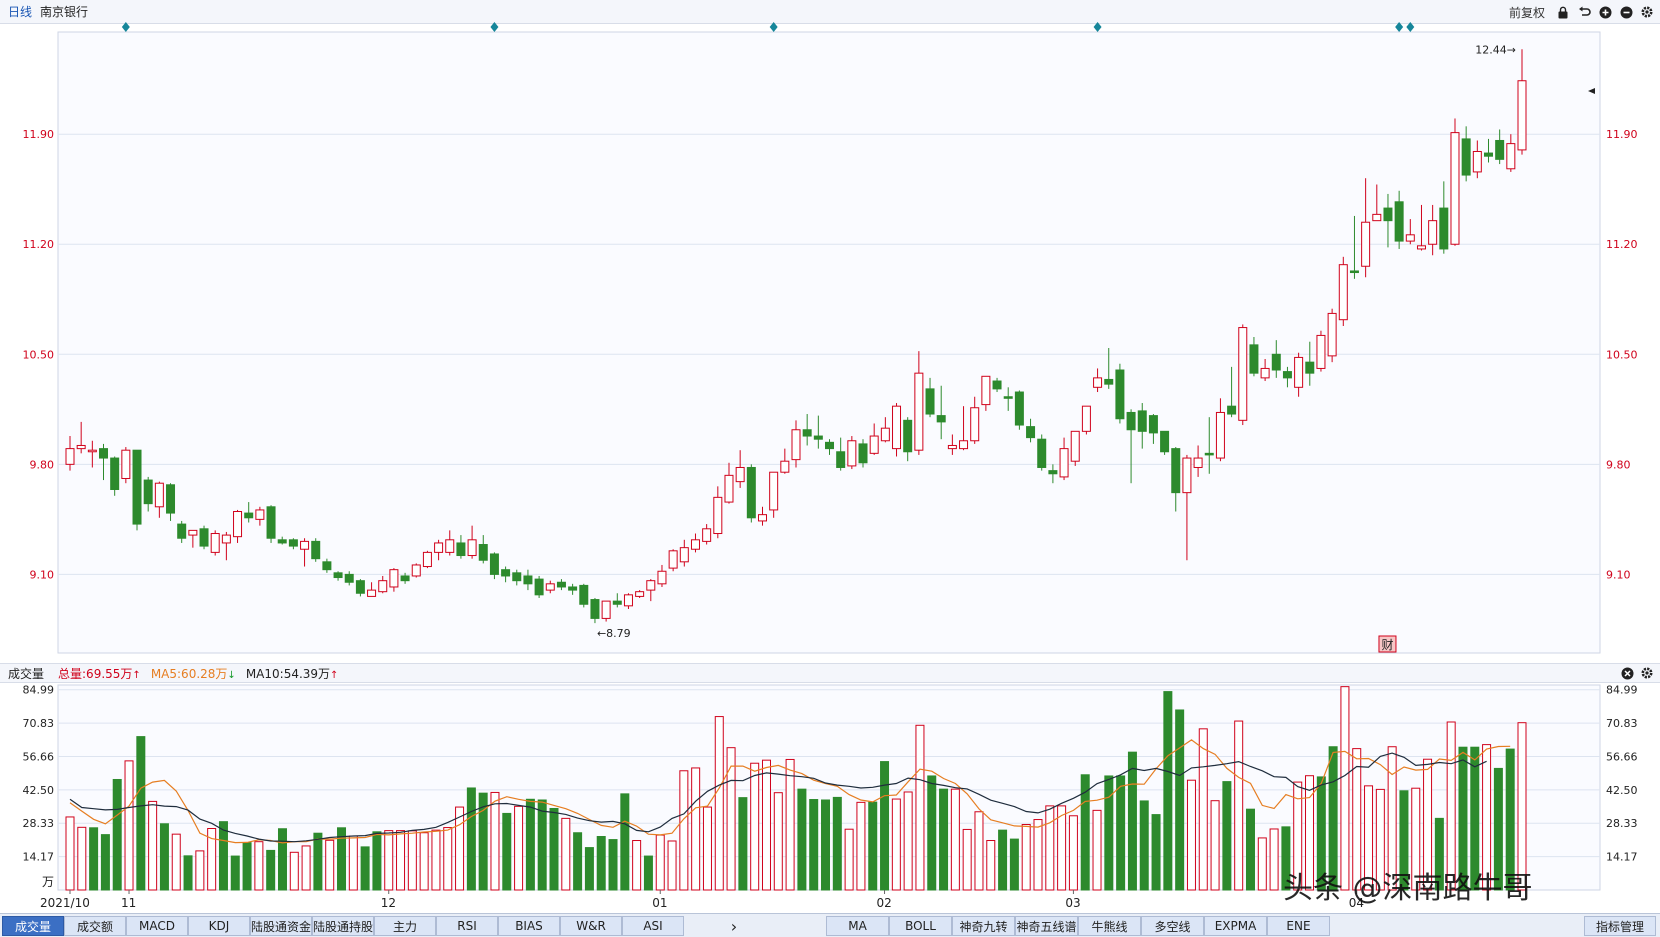  I want to click on indicator-tab: 陆股通资金, so click(281, 926).